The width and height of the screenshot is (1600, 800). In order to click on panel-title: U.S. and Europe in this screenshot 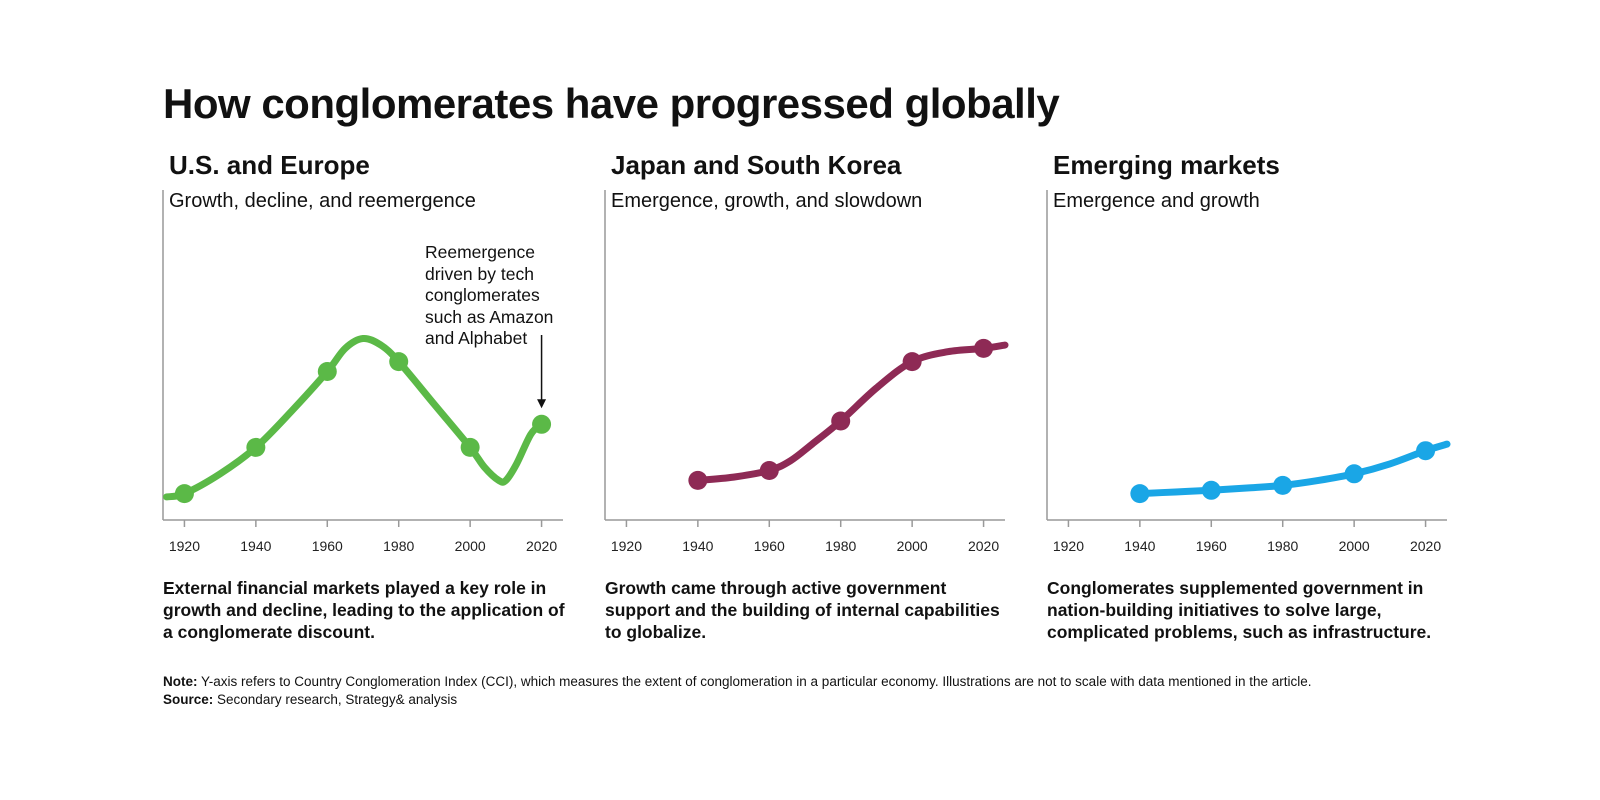, I will do `click(269, 165)`.